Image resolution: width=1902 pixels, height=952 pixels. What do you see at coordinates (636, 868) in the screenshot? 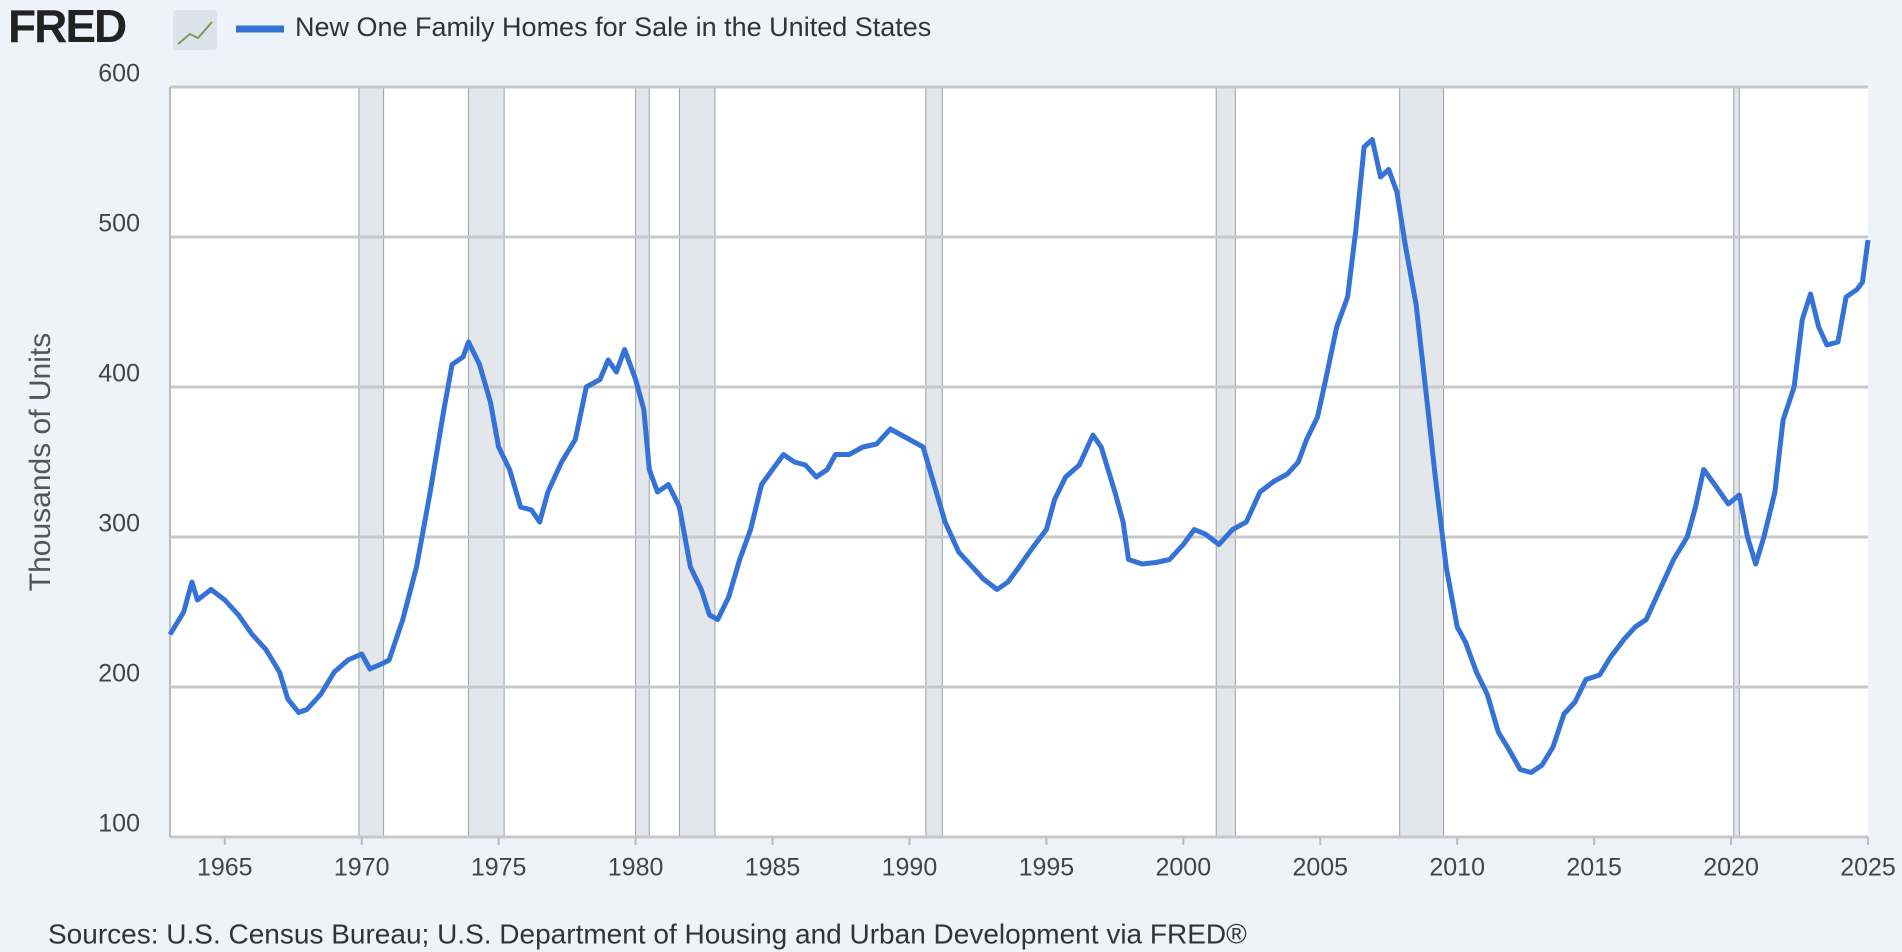
I see `x-tick-label: 1980` at bounding box center [636, 868].